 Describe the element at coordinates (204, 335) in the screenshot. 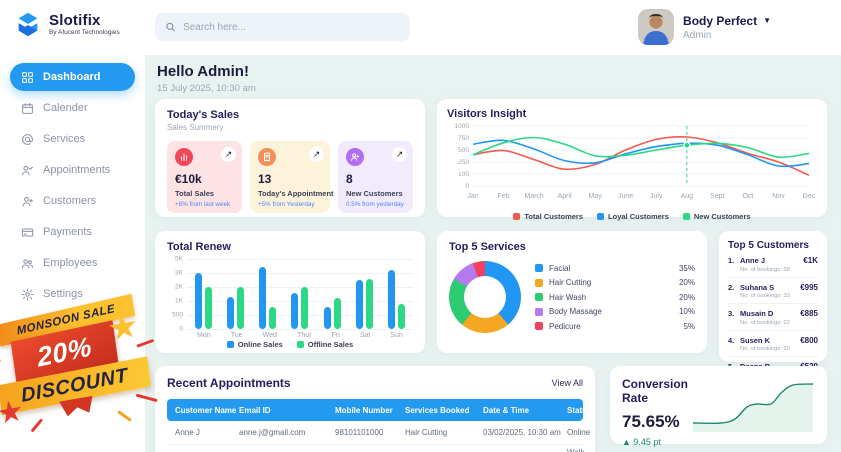

I see `xaxis-tick-label: Mon` at that location.